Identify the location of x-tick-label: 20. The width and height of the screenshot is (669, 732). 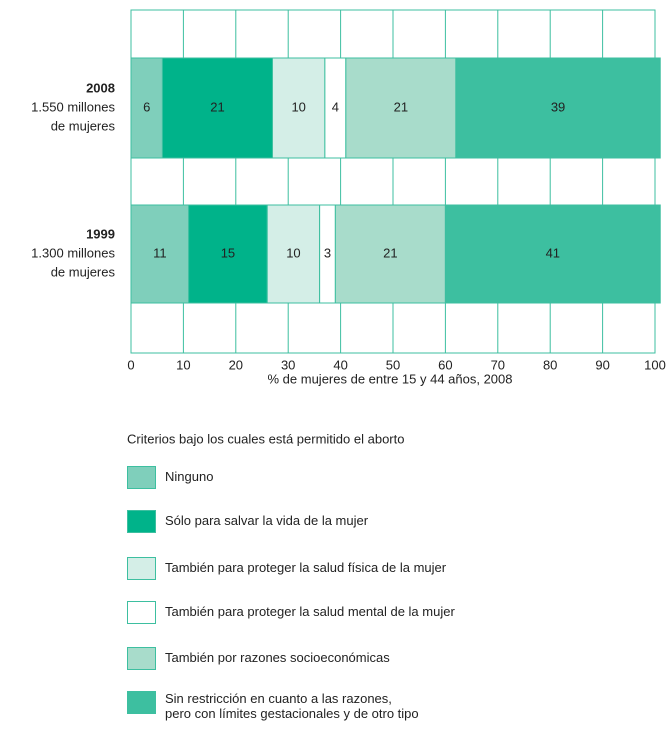
(236, 364).